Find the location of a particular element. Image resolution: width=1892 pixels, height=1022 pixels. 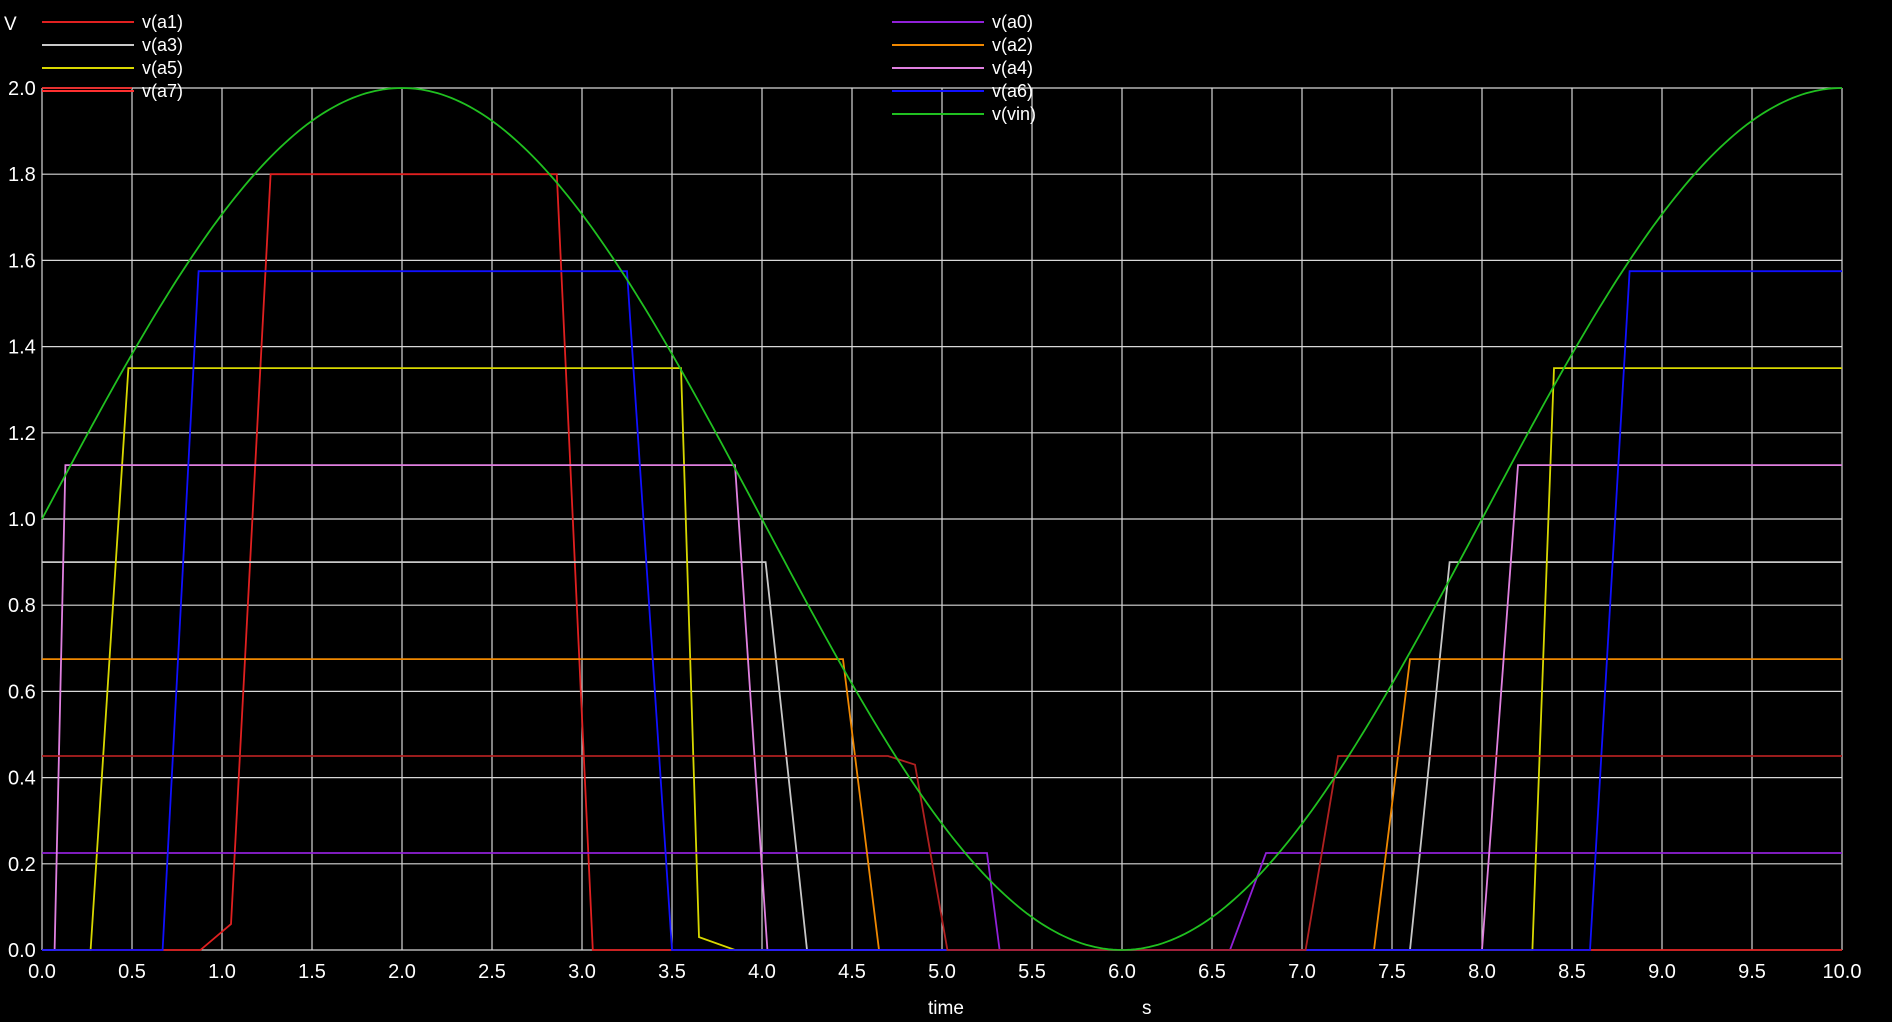

y-tick-label: 0.4 is located at coordinates (22, 779).